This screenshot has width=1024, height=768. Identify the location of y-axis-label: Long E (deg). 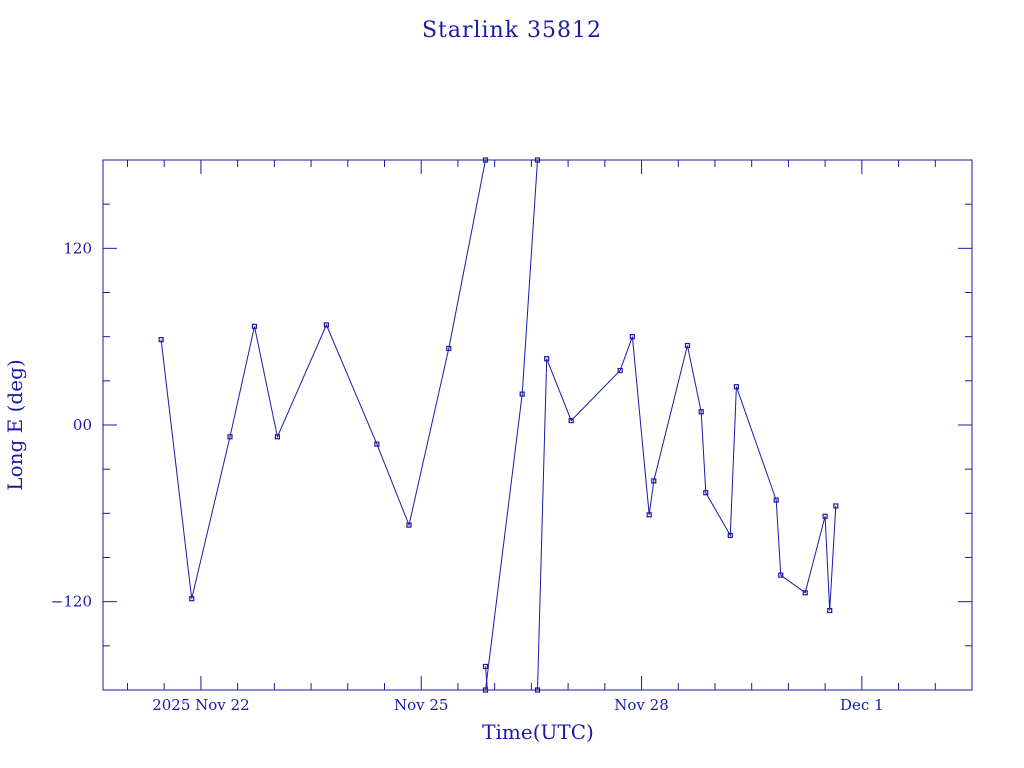
(15, 424).